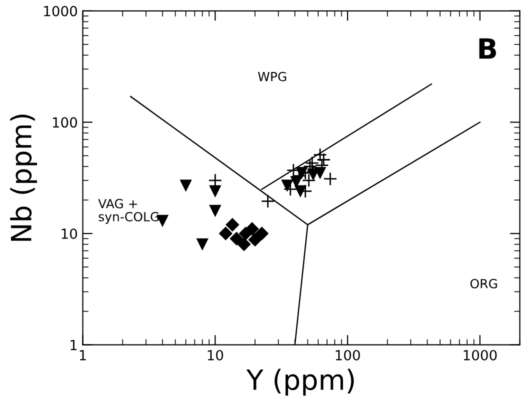 The image size is (524, 419). I want to click on annotation: WPG, so click(272, 77).